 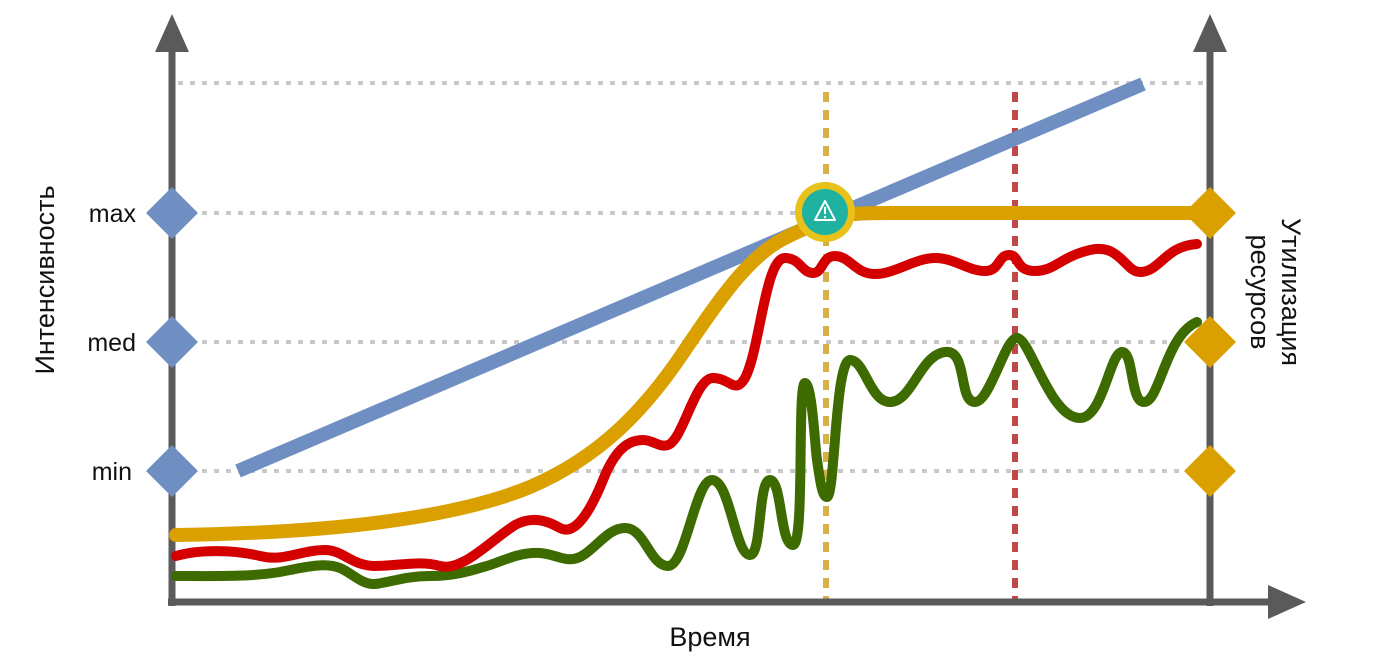 I want to click on right-y-axis-arrow, so click(x=1210, y=33).